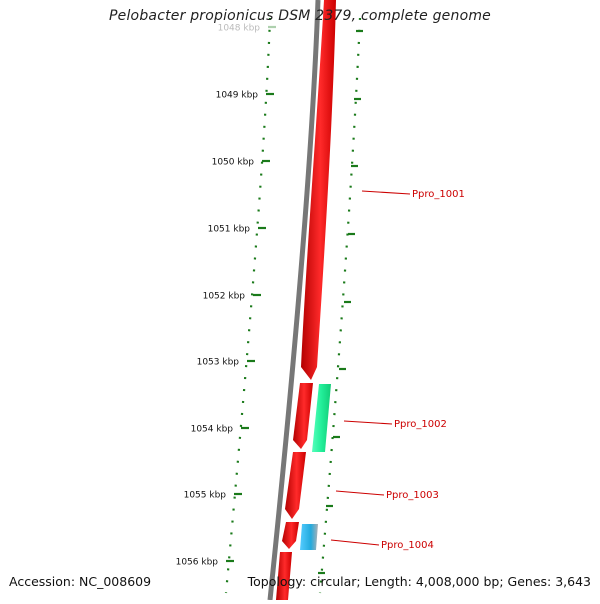  Describe the element at coordinates (284, 576) in the screenshot. I see `gene-cds-c` at that location.